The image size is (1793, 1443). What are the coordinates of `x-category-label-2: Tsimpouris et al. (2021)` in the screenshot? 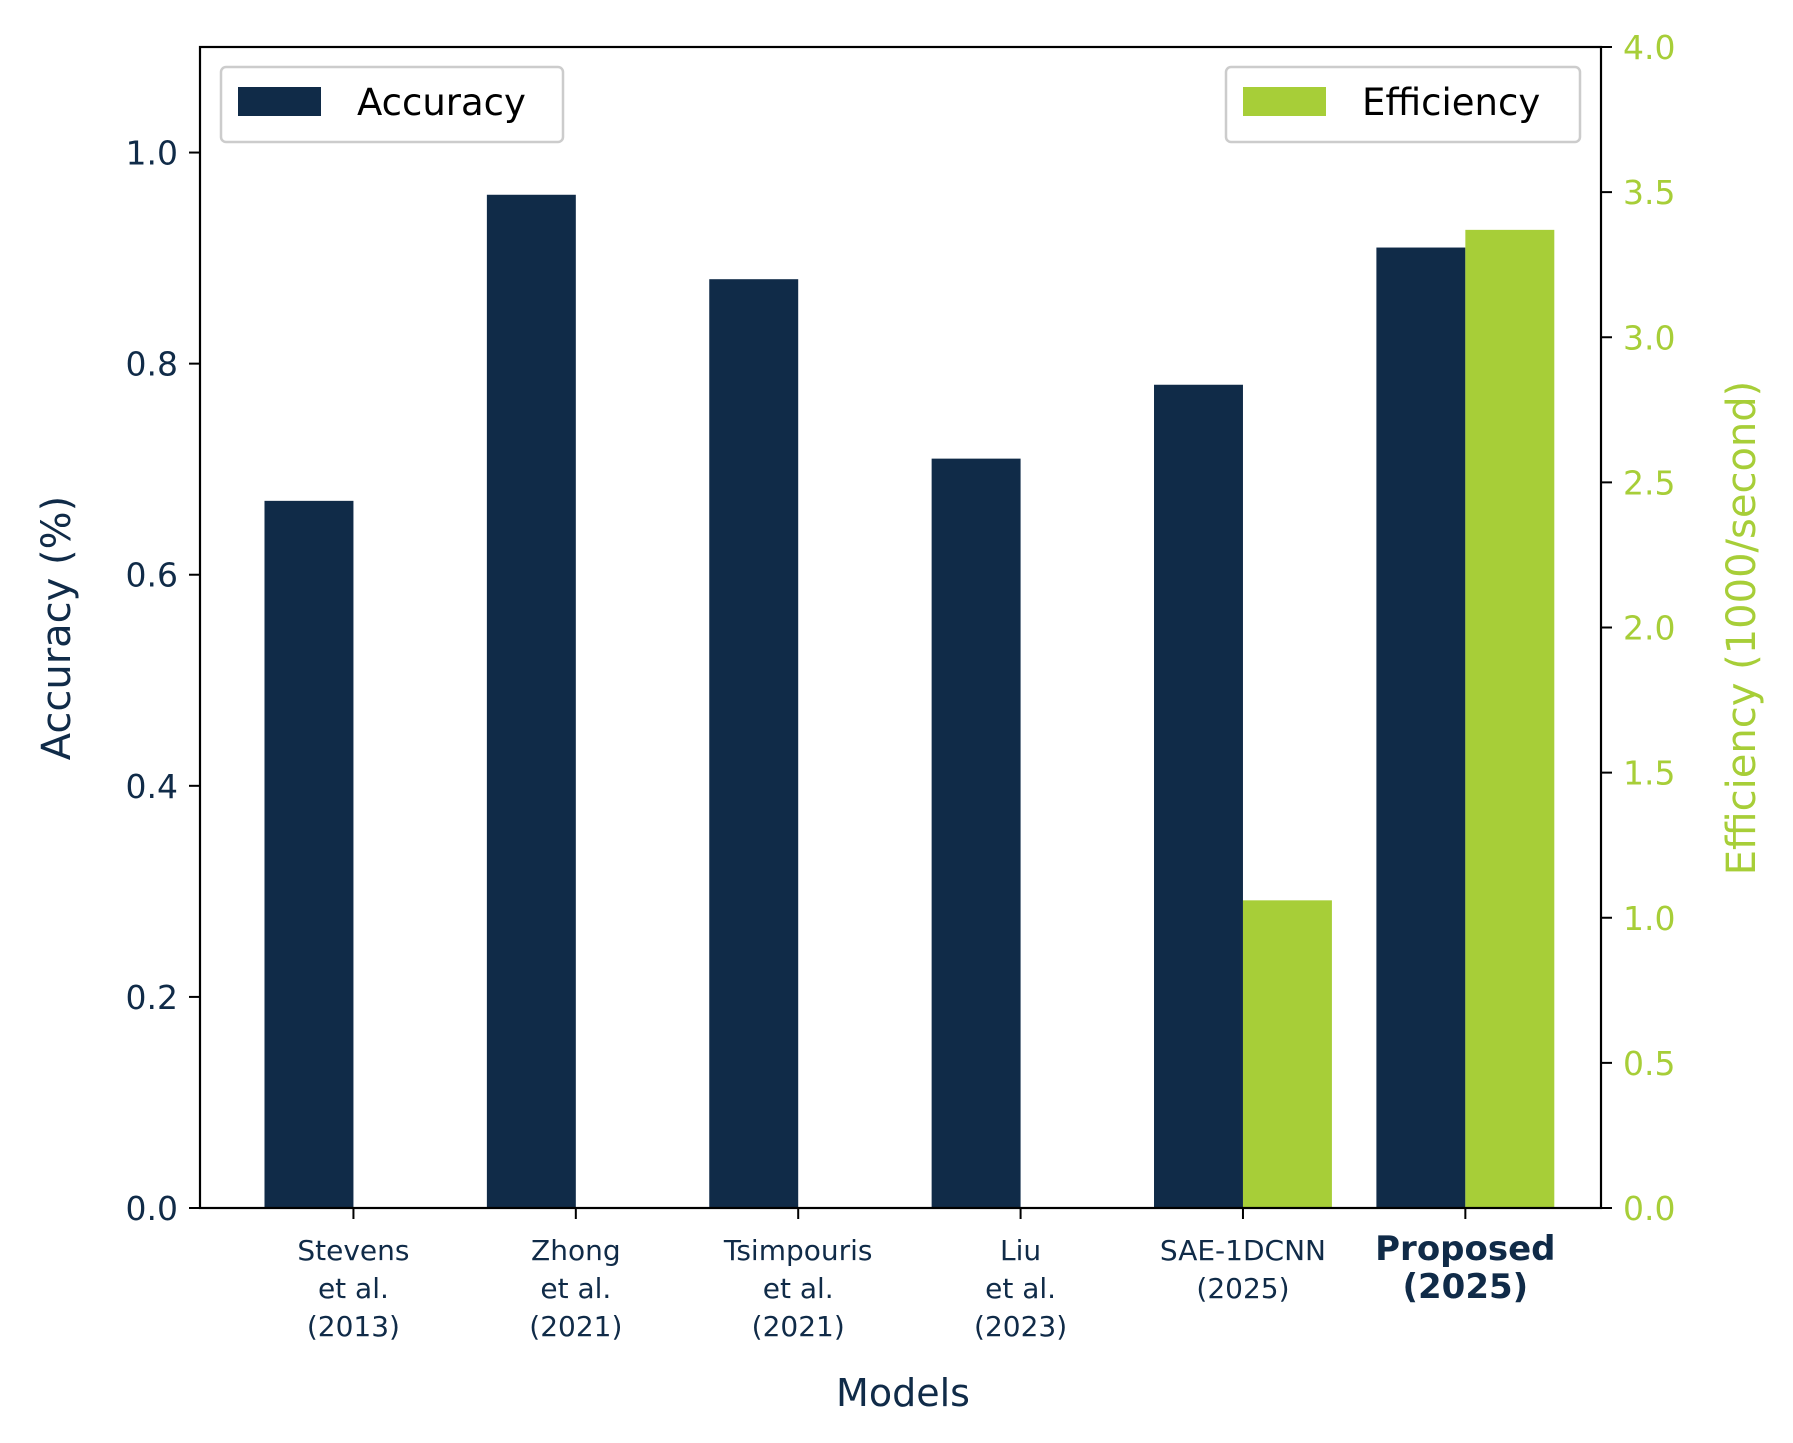 It's located at (798, 1288).